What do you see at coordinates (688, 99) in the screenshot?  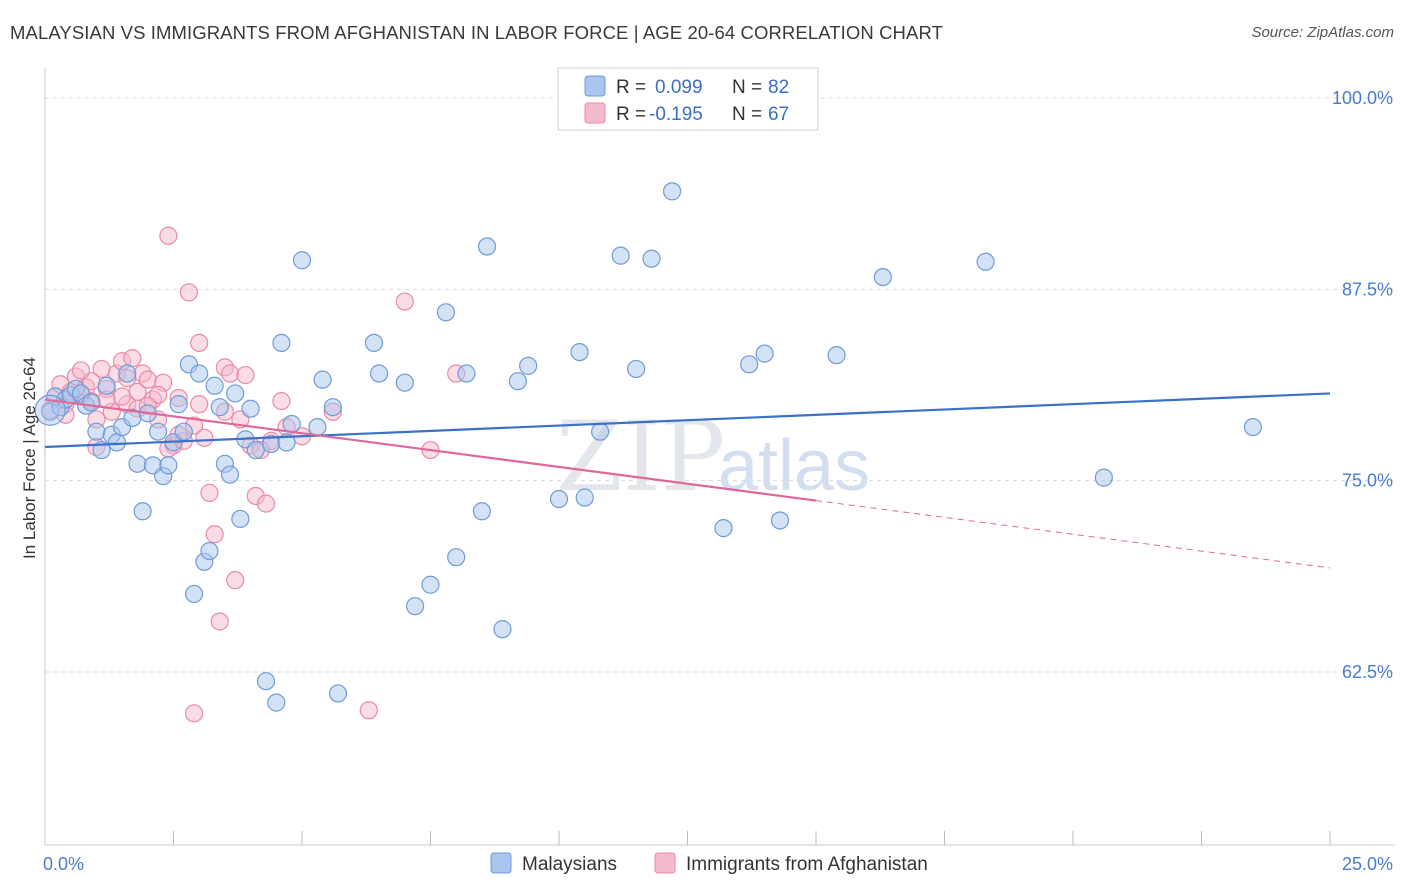 I see `top-legend: R = 0.099 N = 82 R = -0.195 N = 67` at bounding box center [688, 99].